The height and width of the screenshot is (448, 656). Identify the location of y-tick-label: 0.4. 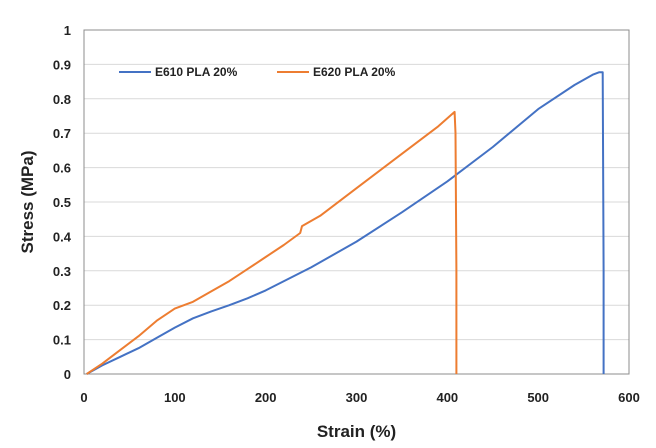
(62, 236).